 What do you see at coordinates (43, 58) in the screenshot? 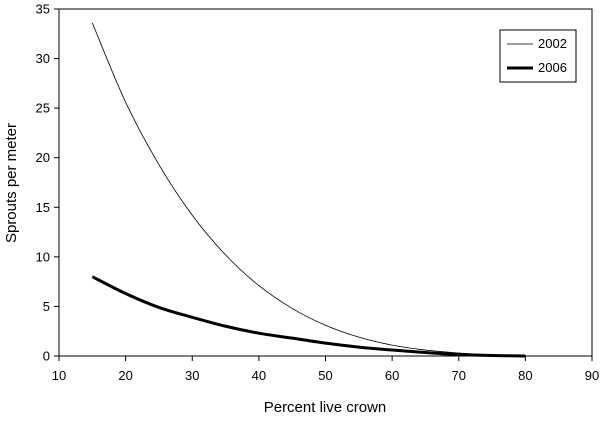
I see `y-tick-label: 30` at bounding box center [43, 58].